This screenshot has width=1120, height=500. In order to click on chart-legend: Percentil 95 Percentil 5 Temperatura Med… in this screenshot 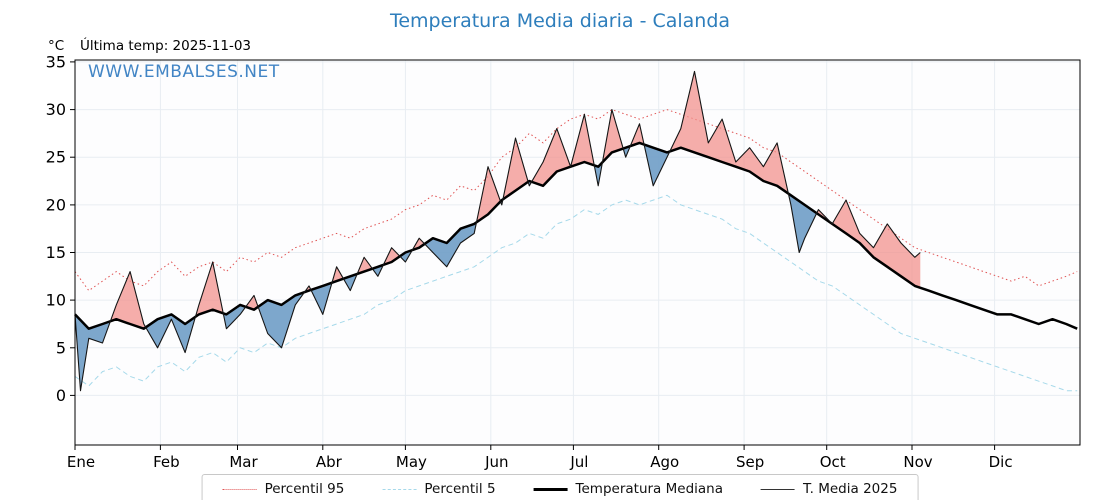, I will do `click(560, 487)`.